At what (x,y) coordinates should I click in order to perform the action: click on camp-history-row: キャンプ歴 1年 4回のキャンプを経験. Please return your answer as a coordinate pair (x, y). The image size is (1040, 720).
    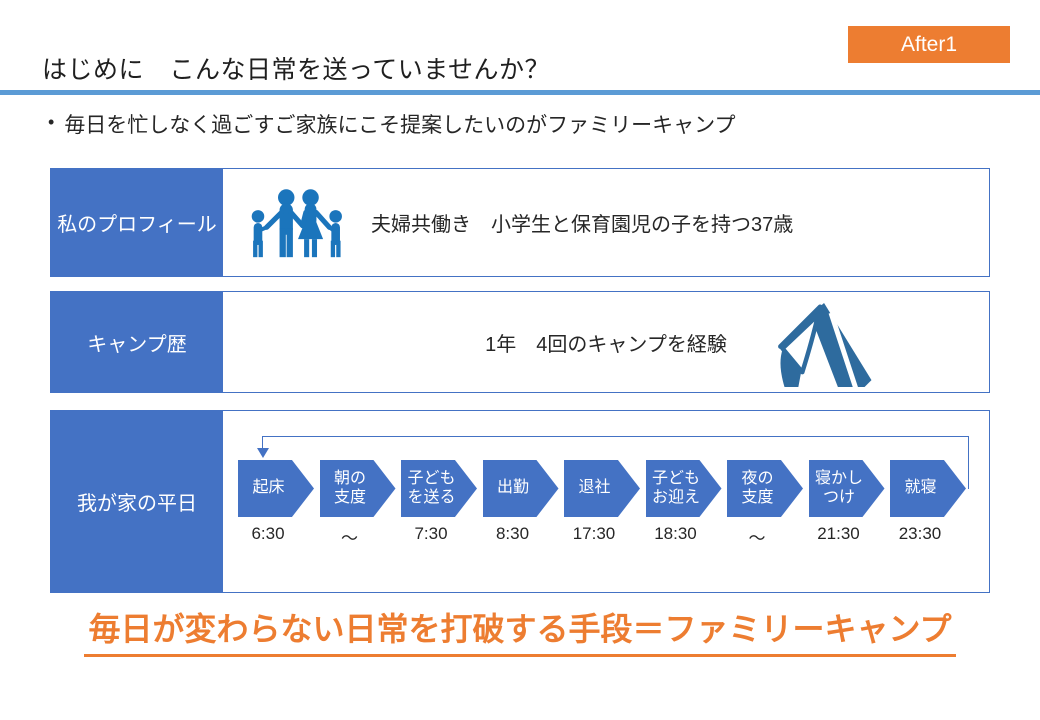
    Looking at the image, I should click on (520, 342).